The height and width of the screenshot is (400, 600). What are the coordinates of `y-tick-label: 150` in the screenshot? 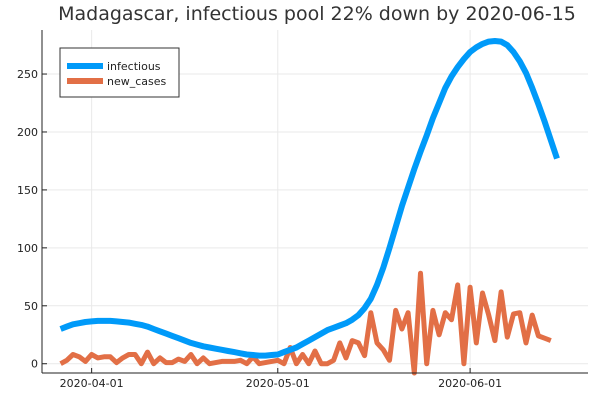 It's located at (27, 190).